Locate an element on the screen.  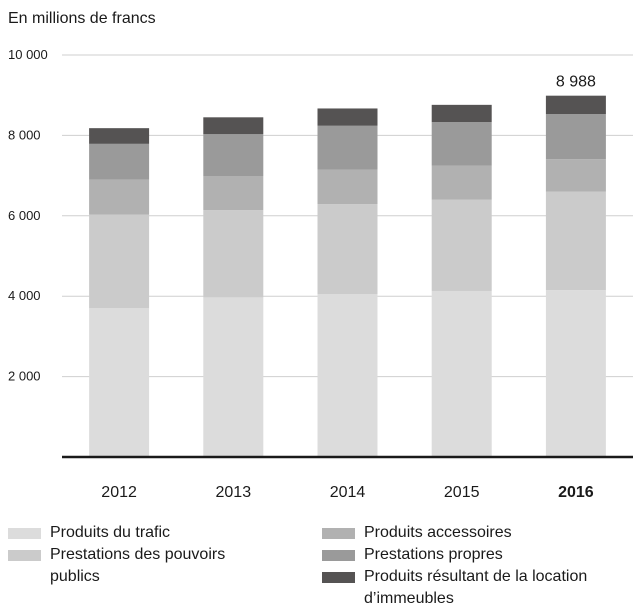
legend-item: Produits accessoires is located at coordinates (474, 533).